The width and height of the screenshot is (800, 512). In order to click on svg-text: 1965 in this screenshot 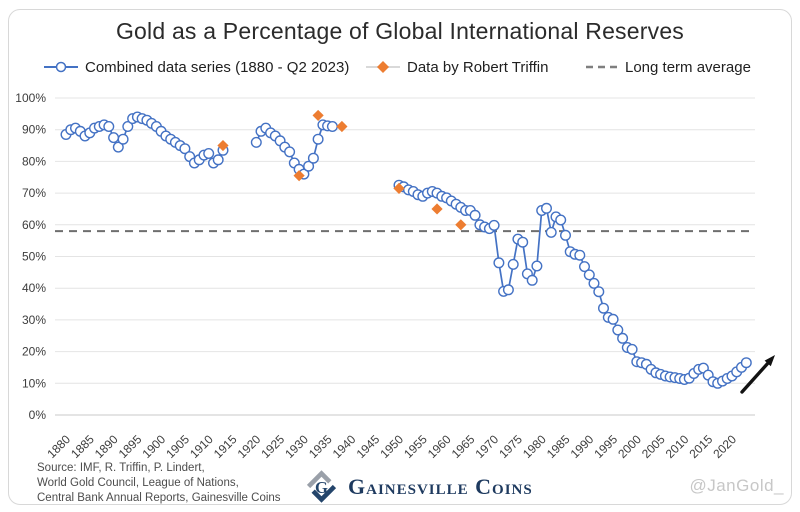, I will do `click(463, 446)`.